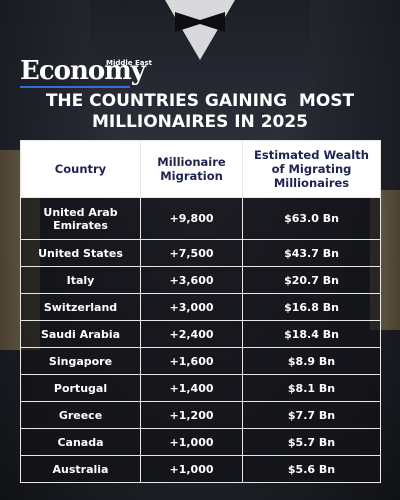 This screenshot has height=500, width=400. Describe the element at coordinates (80, 253) in the screenshot. I see `table-cell: United States` at that location.